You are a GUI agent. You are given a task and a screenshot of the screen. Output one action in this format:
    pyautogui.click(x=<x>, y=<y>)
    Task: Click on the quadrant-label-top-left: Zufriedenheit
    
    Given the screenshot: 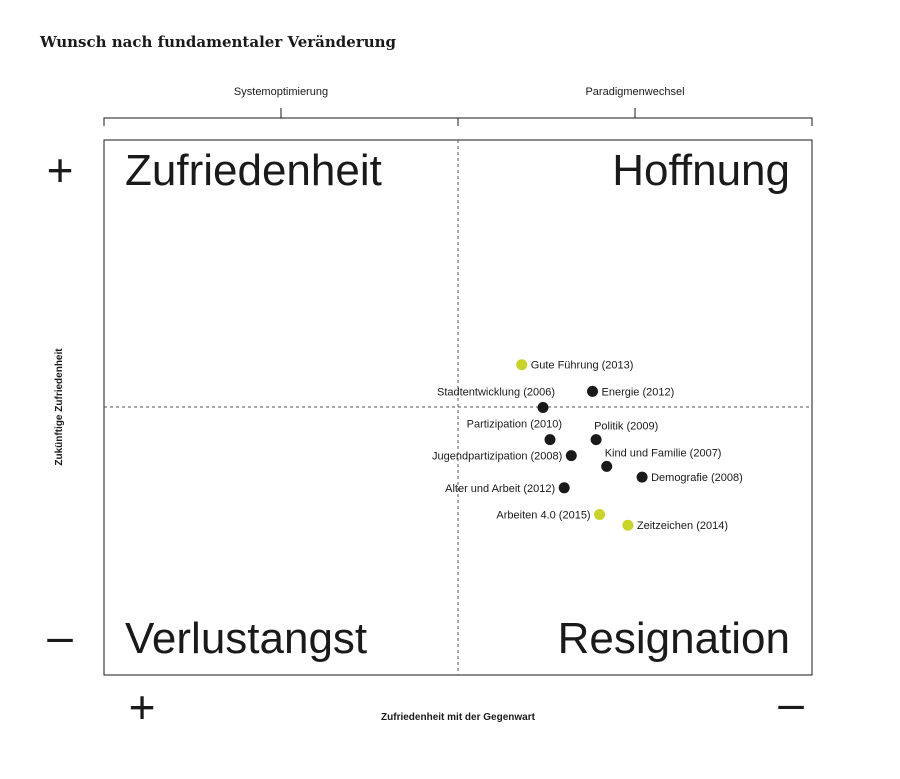 What is the action you would take?
    pyautogui.click(x=253, y=170)
    